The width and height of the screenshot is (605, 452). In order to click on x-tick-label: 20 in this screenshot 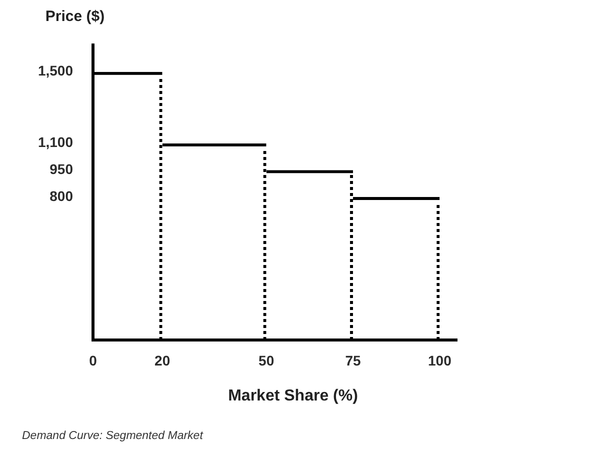, I will do `click(162, 360)`.